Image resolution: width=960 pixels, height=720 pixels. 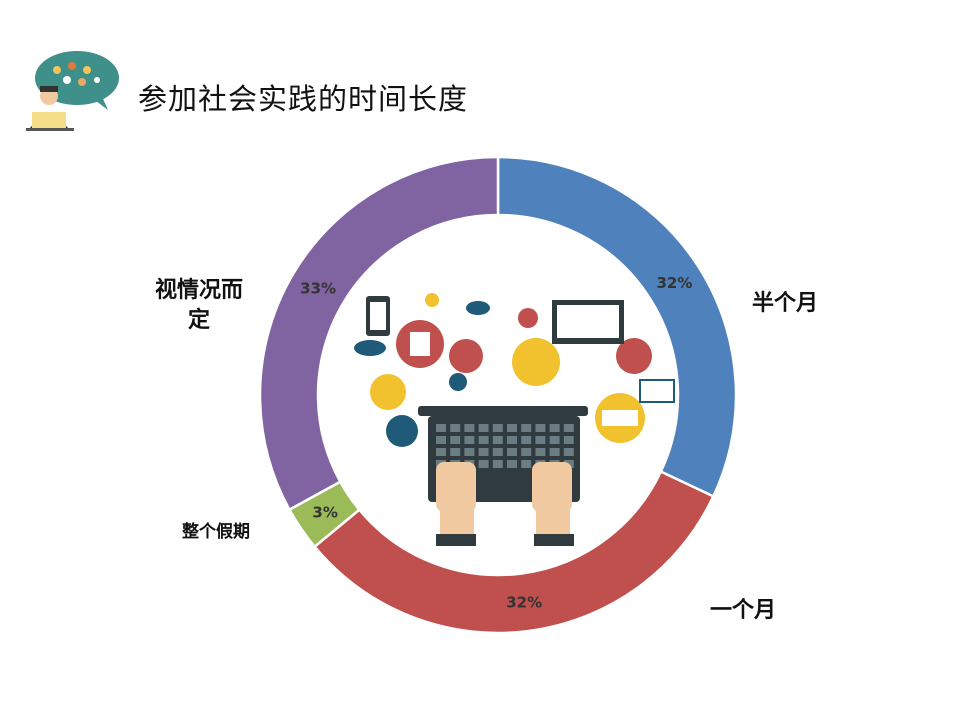 What do you see at coordinates (199, 305) in the screenshot?
I see `category-label-depends: 视情况而定` at bounding box center [199, 305].